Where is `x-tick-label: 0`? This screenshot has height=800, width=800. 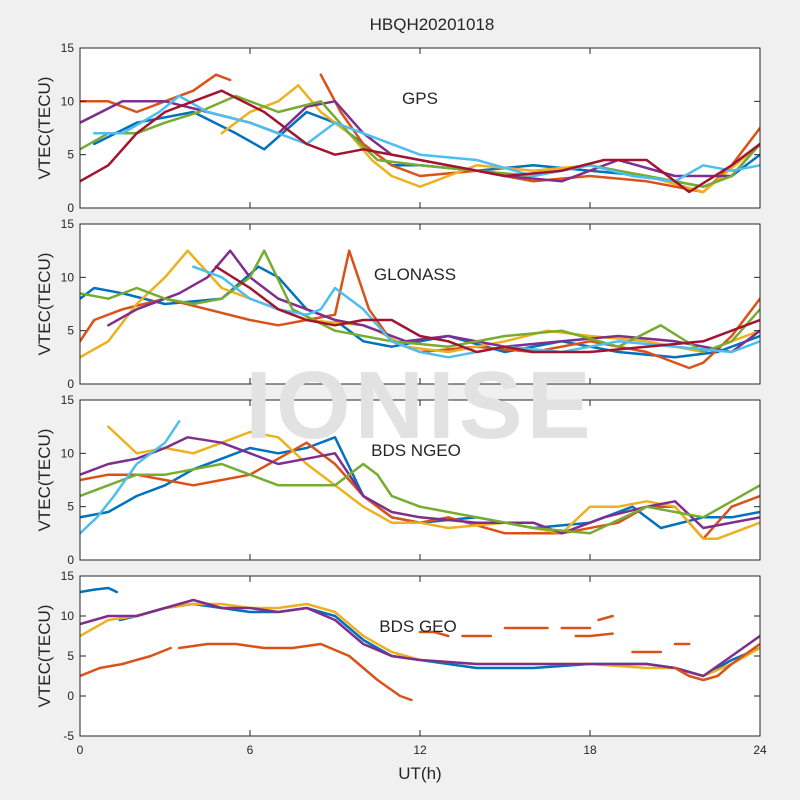
x-tick-label: 0 is located at coordinates (80, 750).